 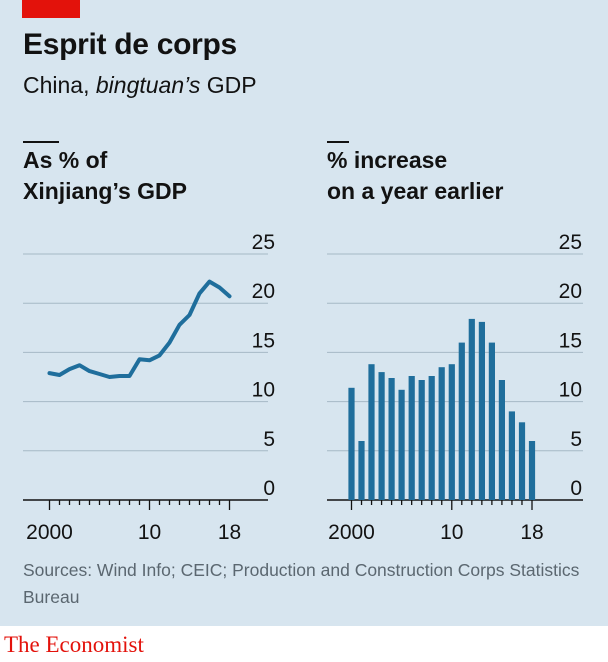 I want to click on left-panel-title-line-1: As % of, so click(x=65, y=160).